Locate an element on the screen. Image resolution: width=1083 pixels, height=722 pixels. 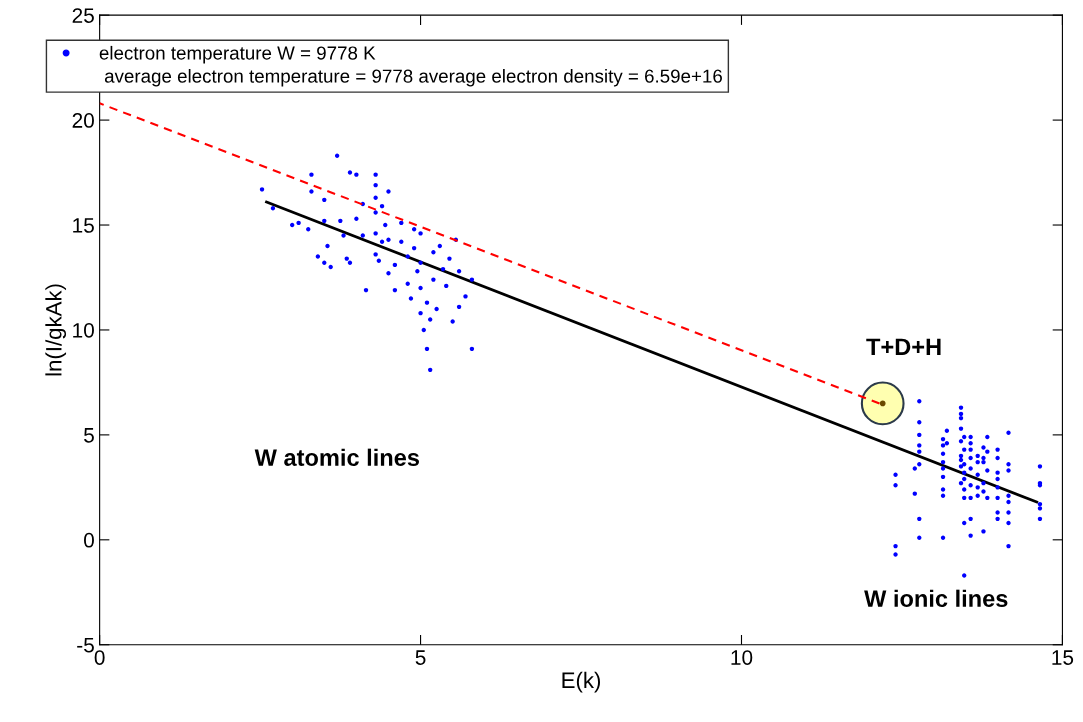
y-tick-label: 25 is located at coordinates (83, 15).